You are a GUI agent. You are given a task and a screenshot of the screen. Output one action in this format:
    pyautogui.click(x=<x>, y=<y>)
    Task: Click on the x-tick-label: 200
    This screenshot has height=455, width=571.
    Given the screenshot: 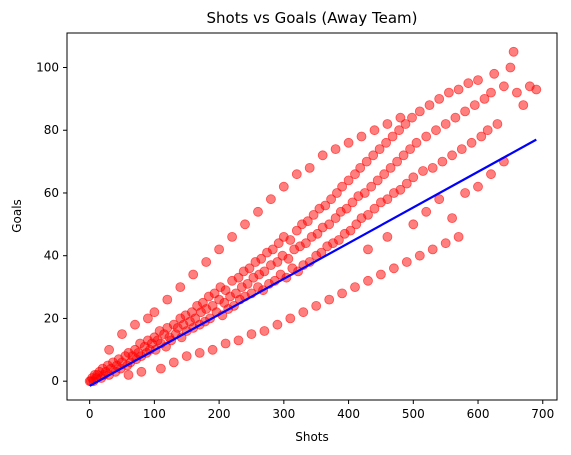 What is the action you would take?
    pyautogui.click(x=219, y=414)
    